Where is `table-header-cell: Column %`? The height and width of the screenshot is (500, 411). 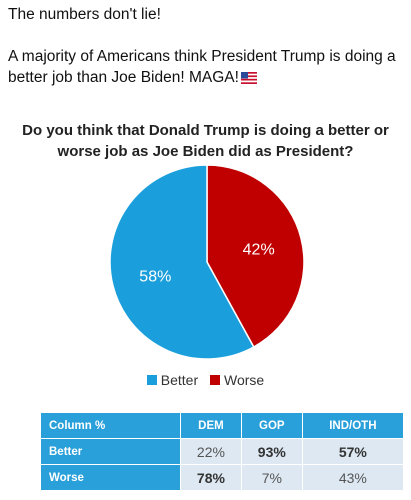
table-header-cell: Column % is located at coordinates (110, 425).